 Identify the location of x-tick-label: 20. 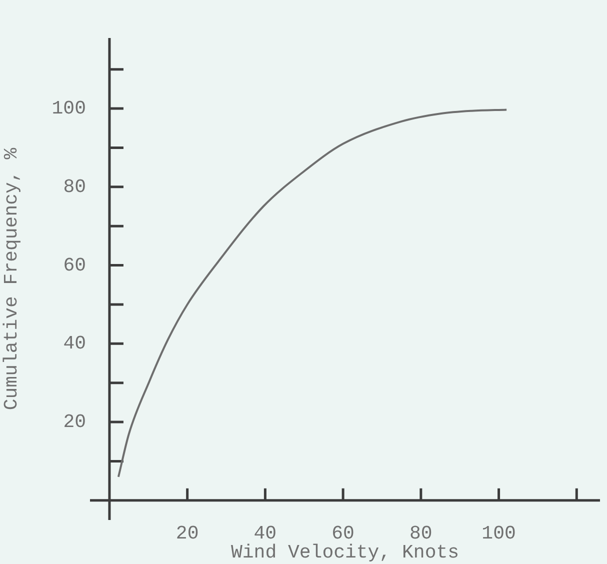
(187, 533).